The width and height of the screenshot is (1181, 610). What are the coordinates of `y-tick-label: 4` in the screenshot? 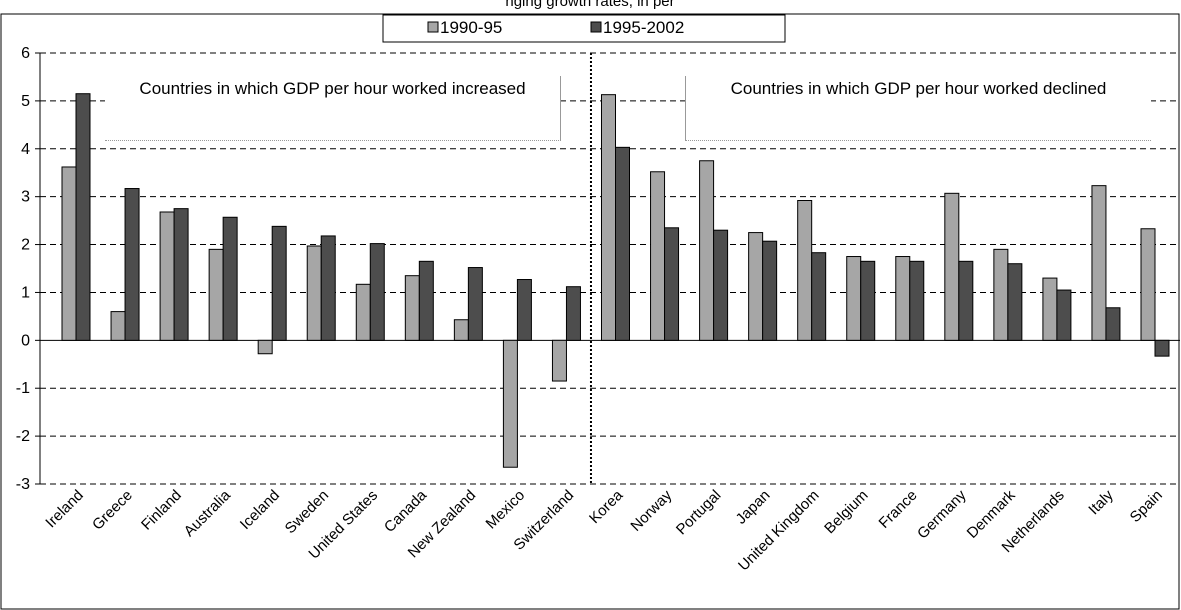 It's located at (25, 149).